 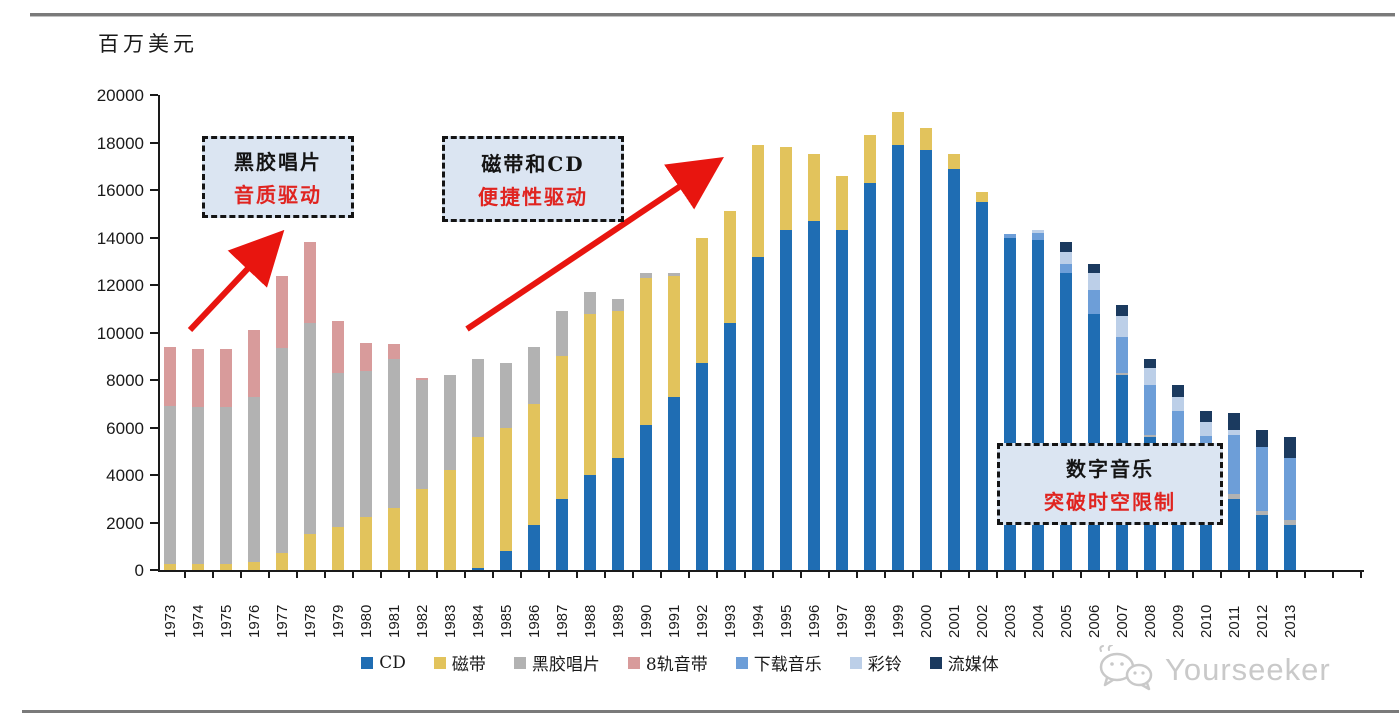 What do you see at coordinates (366, 621) in the screenshot?
I see `year-label: 1980` at bounding box center [366, 621].